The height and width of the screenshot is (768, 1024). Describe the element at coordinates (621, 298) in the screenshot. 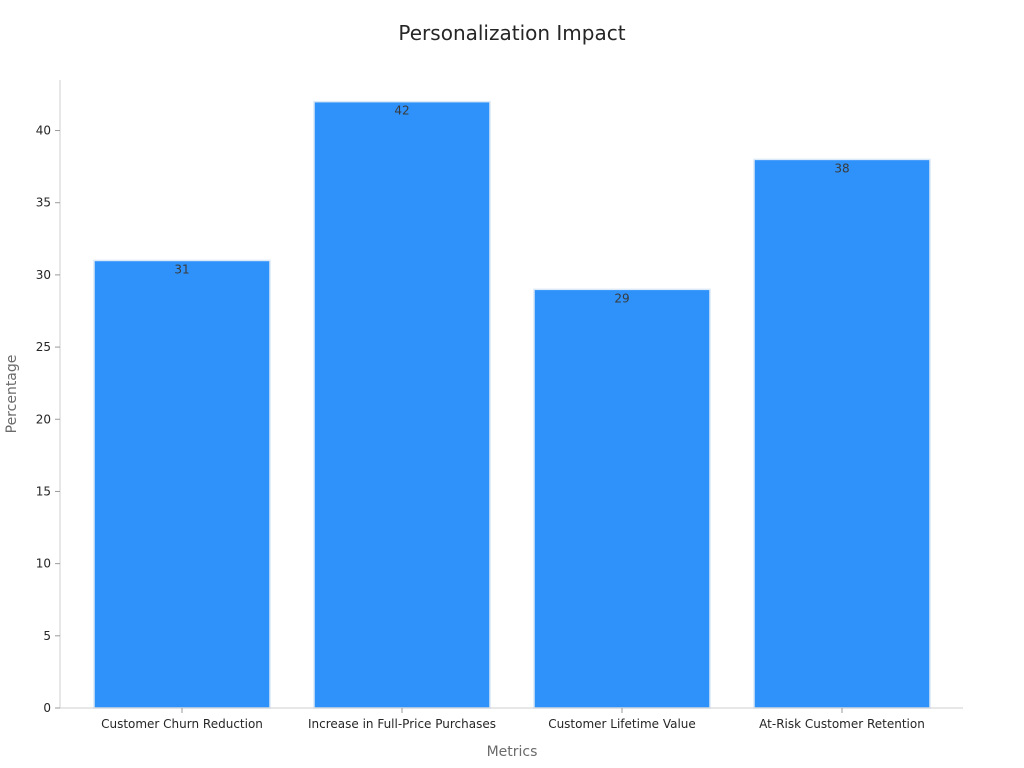

I see `bar-value-label: 29` at that location.